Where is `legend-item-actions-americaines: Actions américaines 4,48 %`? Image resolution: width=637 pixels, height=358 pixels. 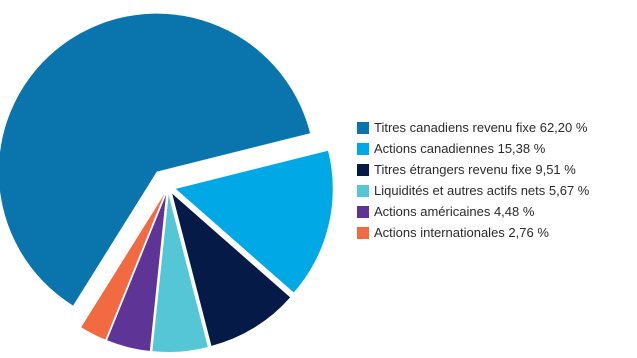 legend-item-actions-americaines: Actions américaines 4,48 % is located at coordinates (473, 211).